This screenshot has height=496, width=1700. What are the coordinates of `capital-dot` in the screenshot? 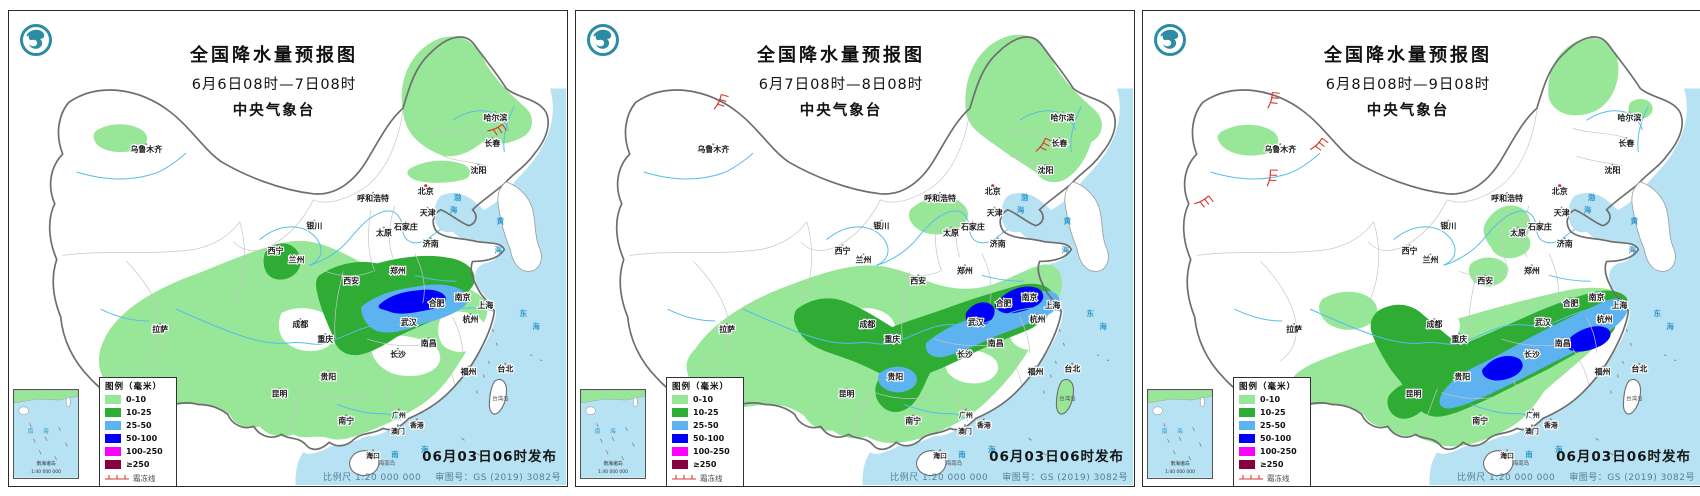 It's located at (993, 186).